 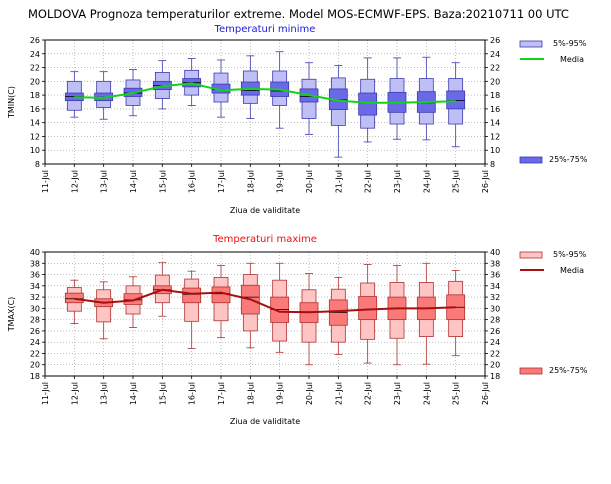 I want to click on y-tick-label: 32, so click(x=35, y=297).